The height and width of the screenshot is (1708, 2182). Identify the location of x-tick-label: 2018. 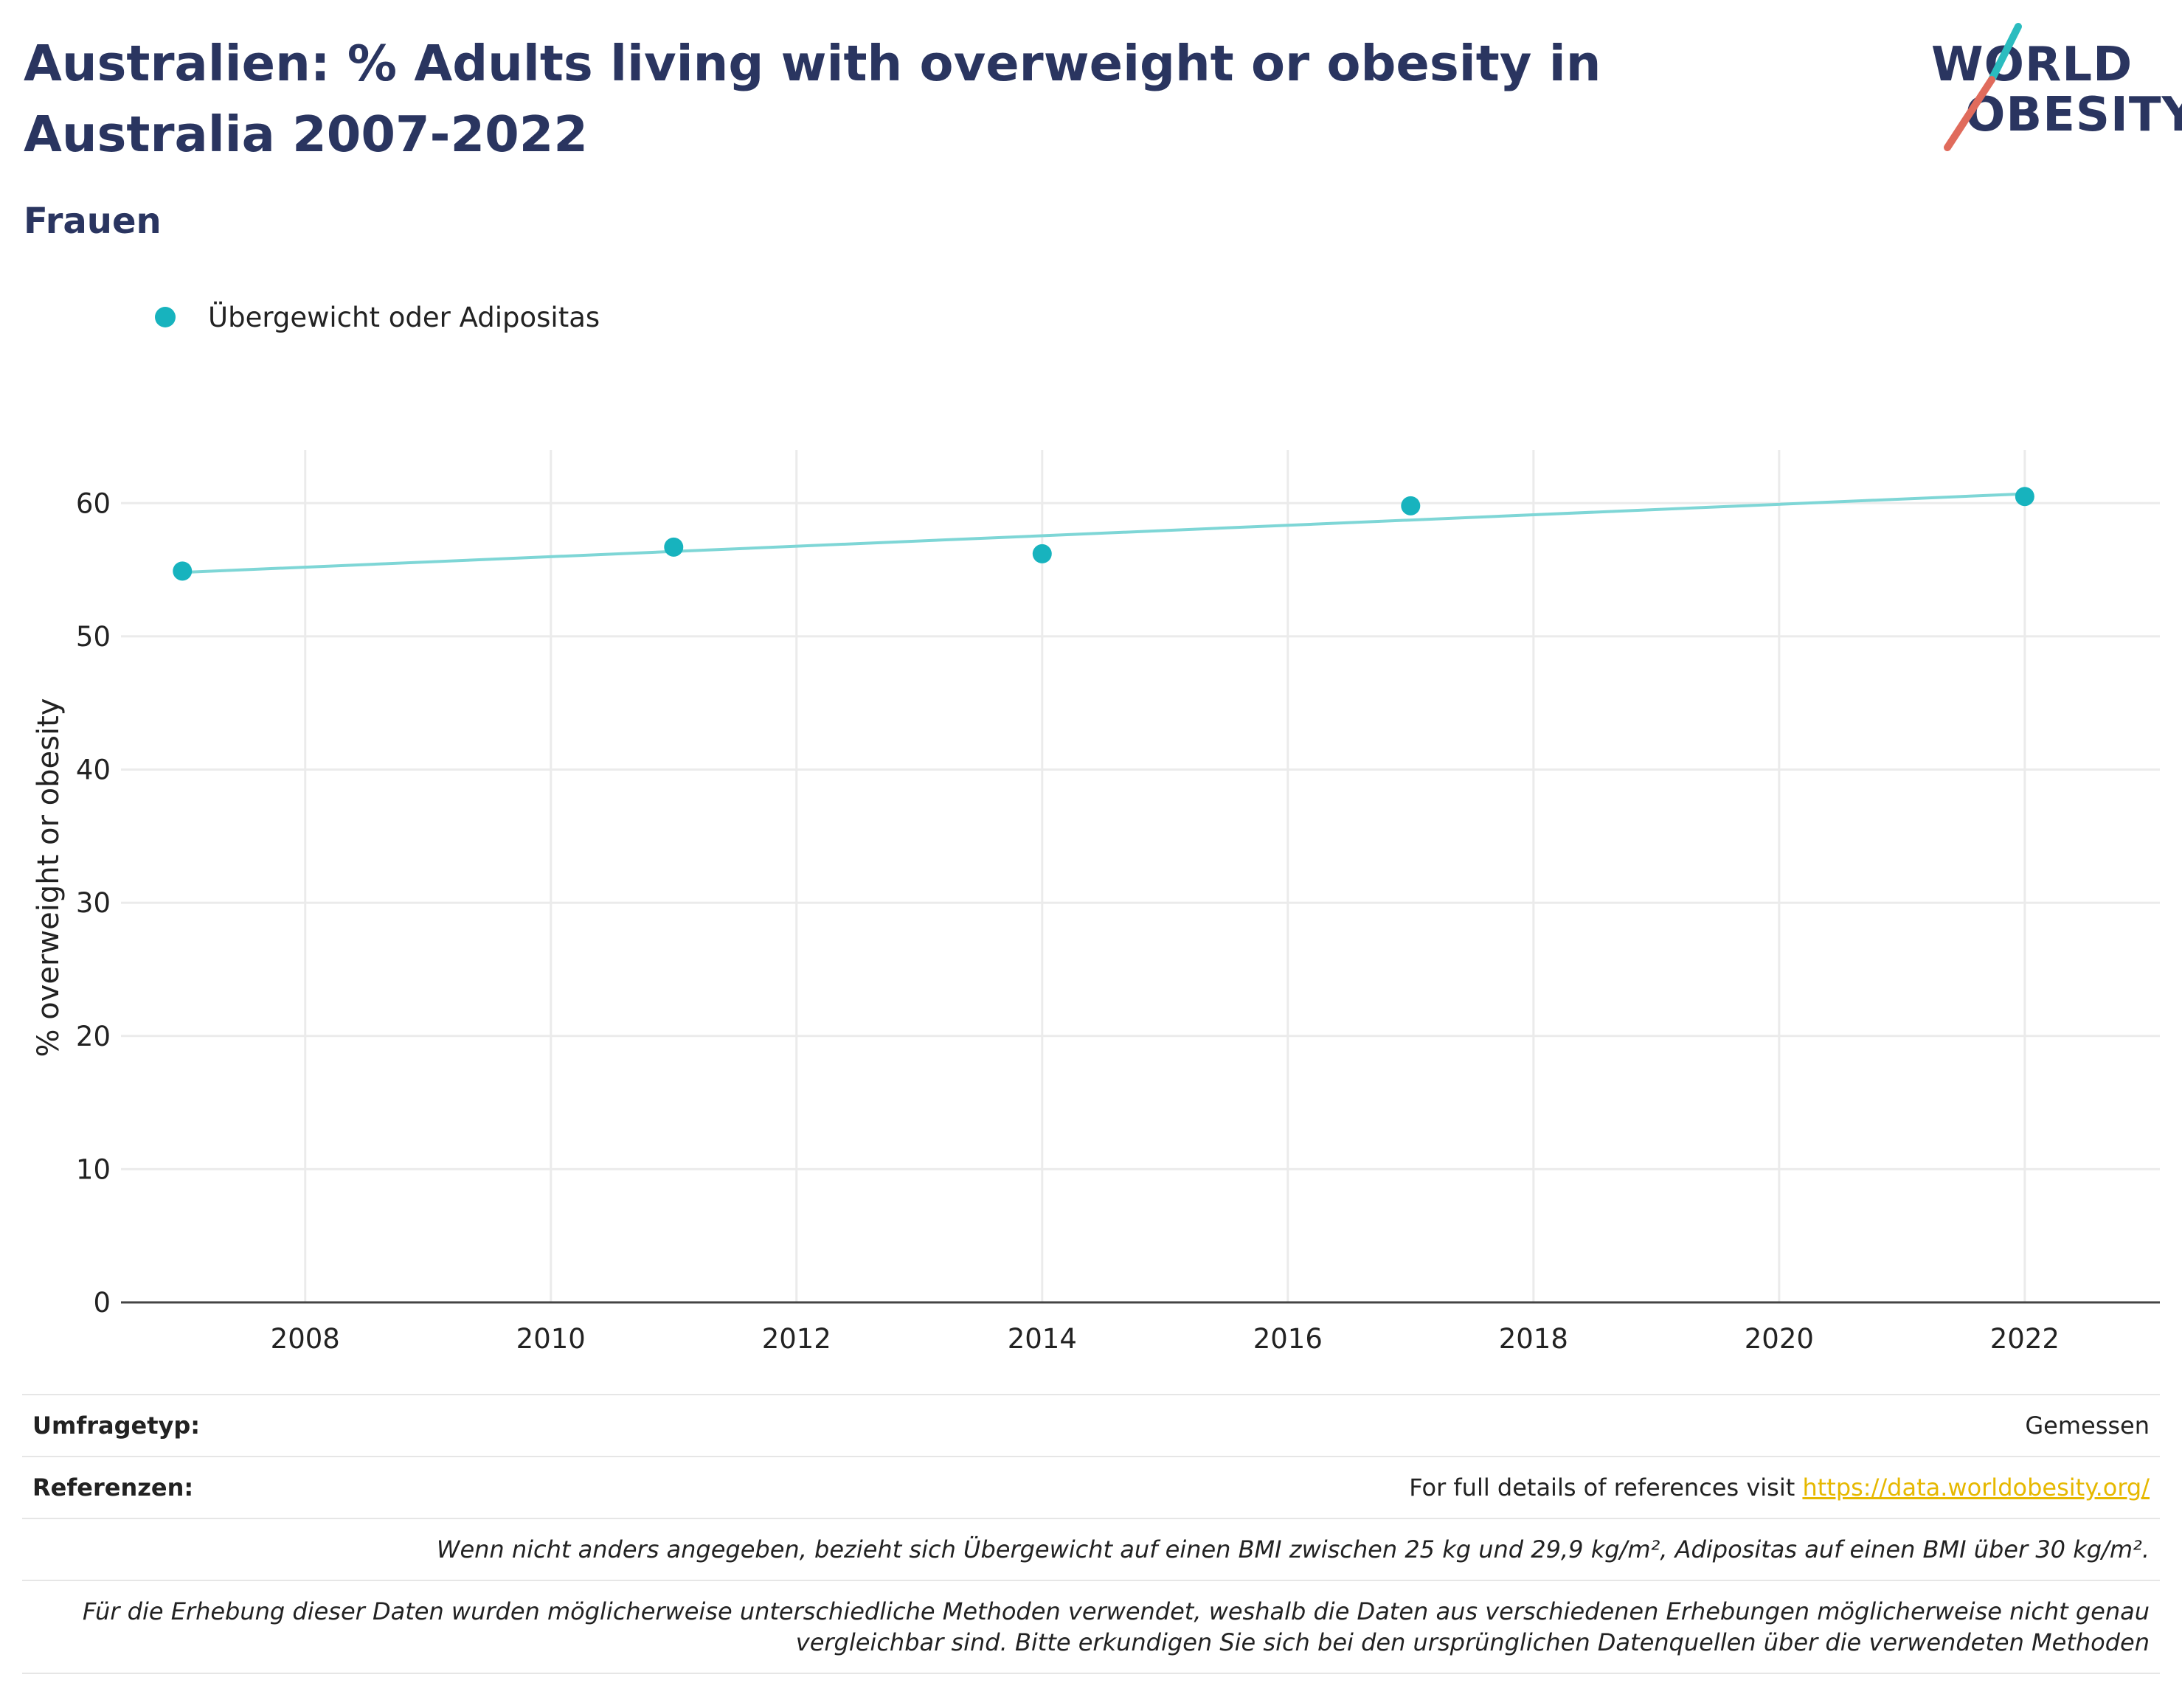
(1533, 1339).